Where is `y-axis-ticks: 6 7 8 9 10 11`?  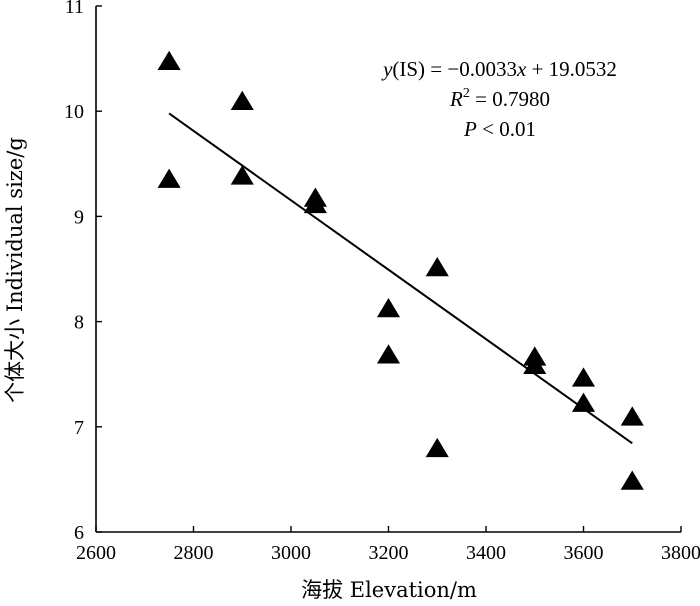 y-axis-ticks: 6 7 8 9 10 11 is located at coordinates (83, 272).